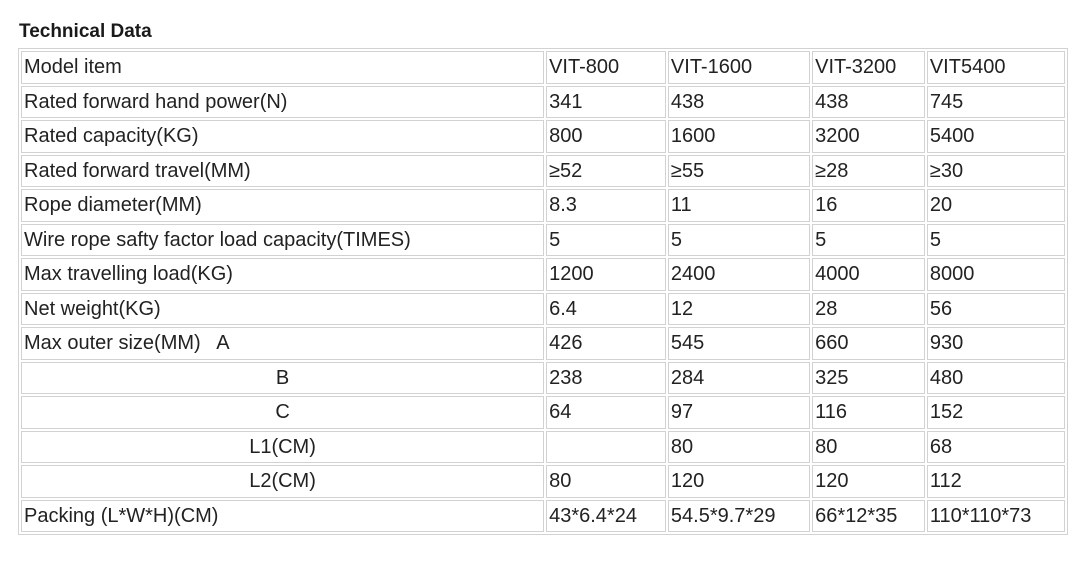 Image resolution: width=1087 pixels, height=587 pixels. I want to click on table-cell: 545, so click(739, 343).